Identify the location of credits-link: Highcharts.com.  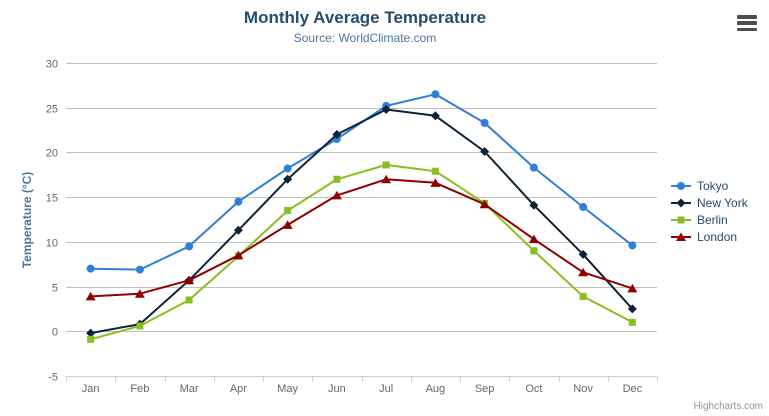
(728, 406).